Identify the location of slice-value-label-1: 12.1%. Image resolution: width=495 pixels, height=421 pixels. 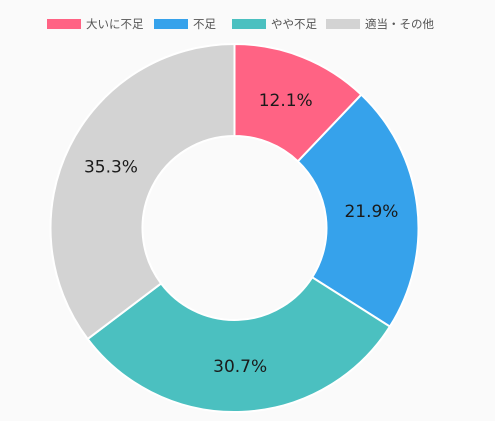
(286, 101).